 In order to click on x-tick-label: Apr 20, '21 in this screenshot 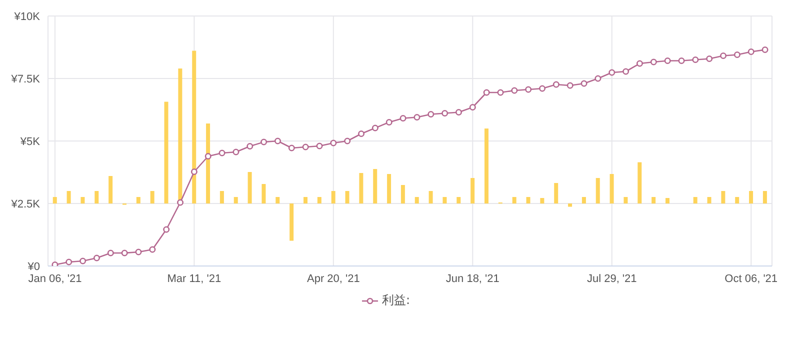, I will do `click(333, 278)`.